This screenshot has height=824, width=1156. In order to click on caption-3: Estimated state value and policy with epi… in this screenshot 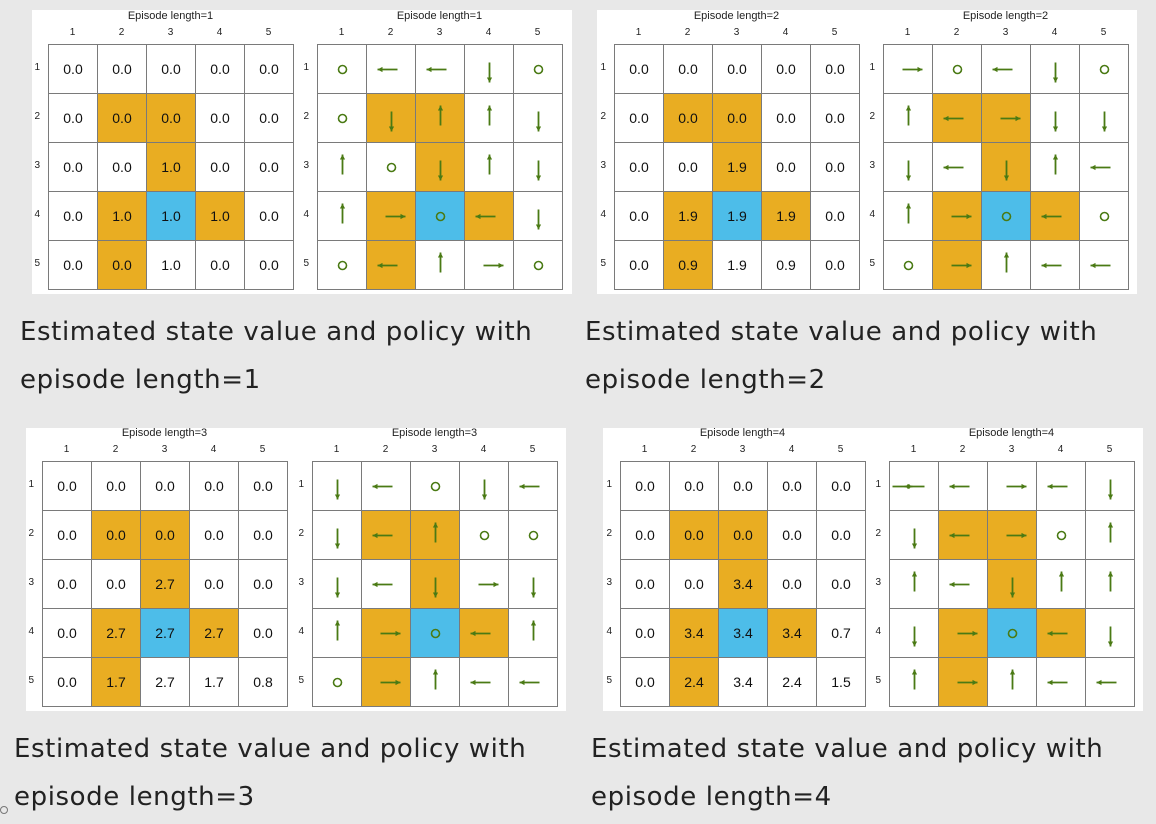, I will do `click(270, 773)`.